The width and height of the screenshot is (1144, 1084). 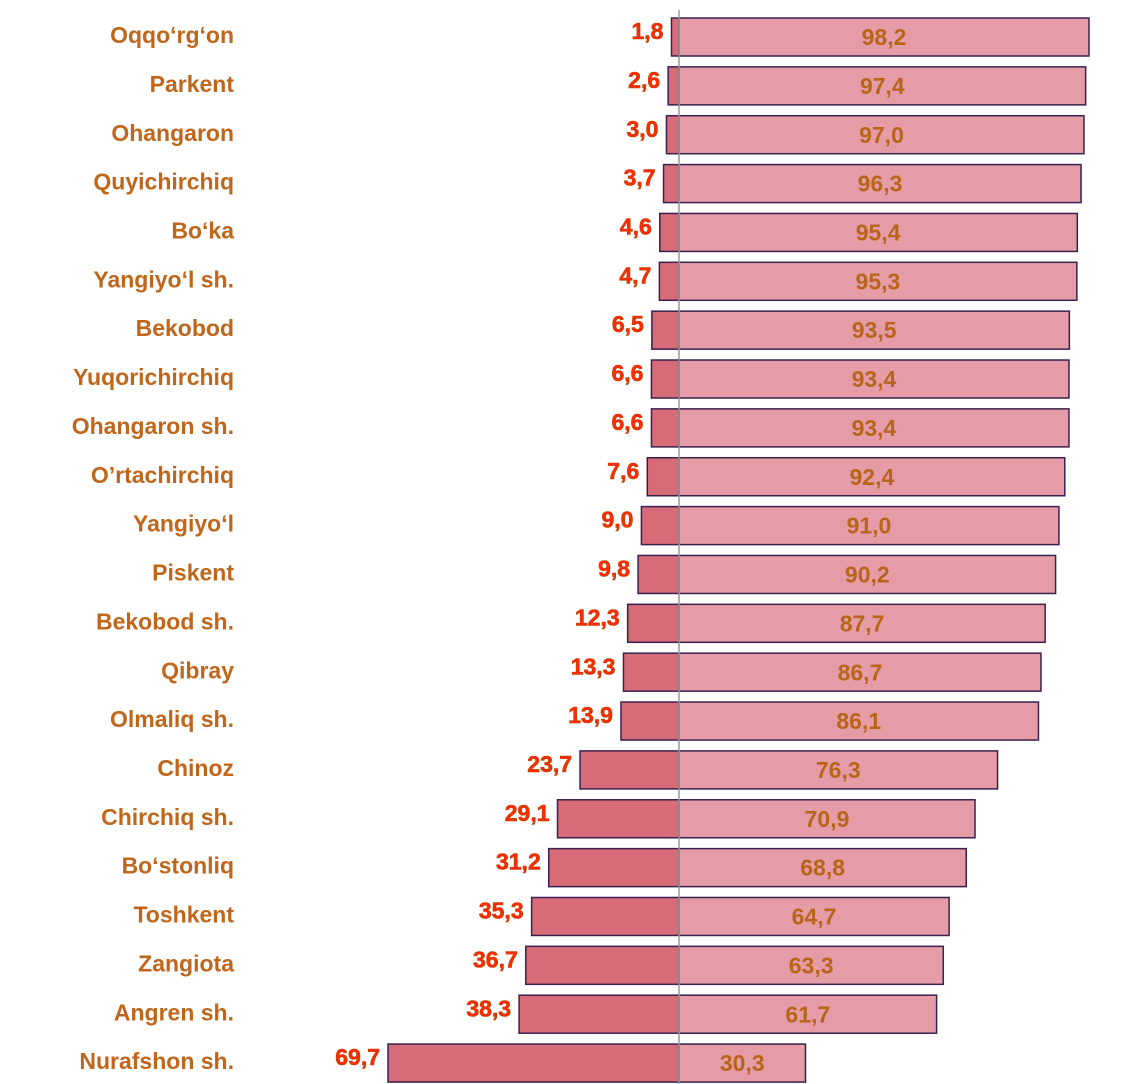 What do you see at coordinates (495, 959) in the screenshot?
I see `value-label-left: 36,7` at bounding box center [495, 959].